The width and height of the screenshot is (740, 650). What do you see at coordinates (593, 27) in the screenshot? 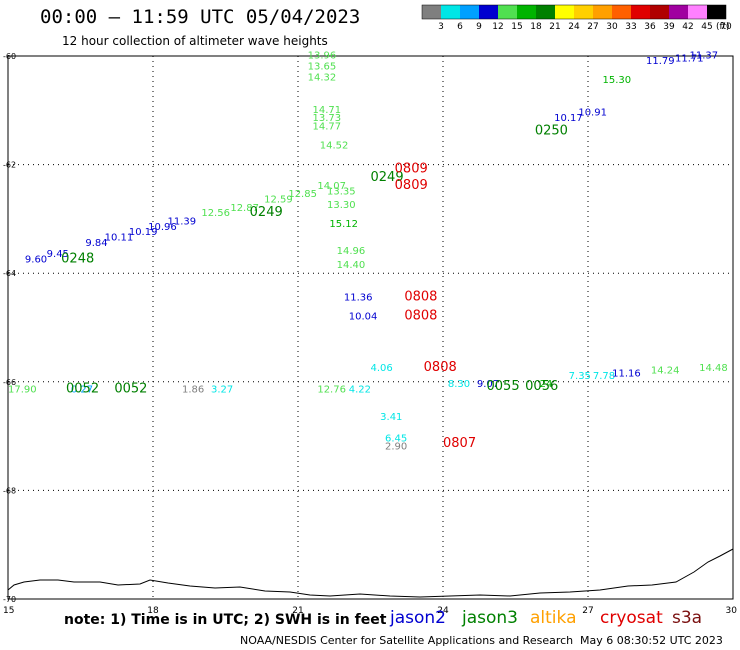
I see `color-scale-label: 27` at bounding box center [593, 27].